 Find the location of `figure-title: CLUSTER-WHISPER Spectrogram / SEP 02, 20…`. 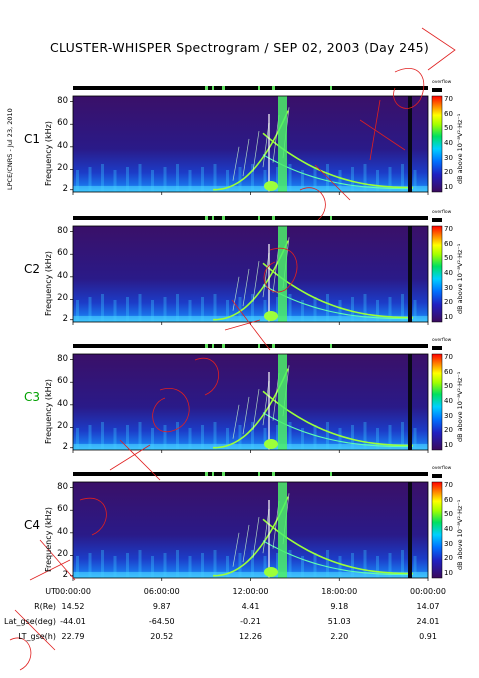

figure-title: CLUSTER-WHISPER Spectrogram / SEP 02, 20… is located at coordinates (239, 47).